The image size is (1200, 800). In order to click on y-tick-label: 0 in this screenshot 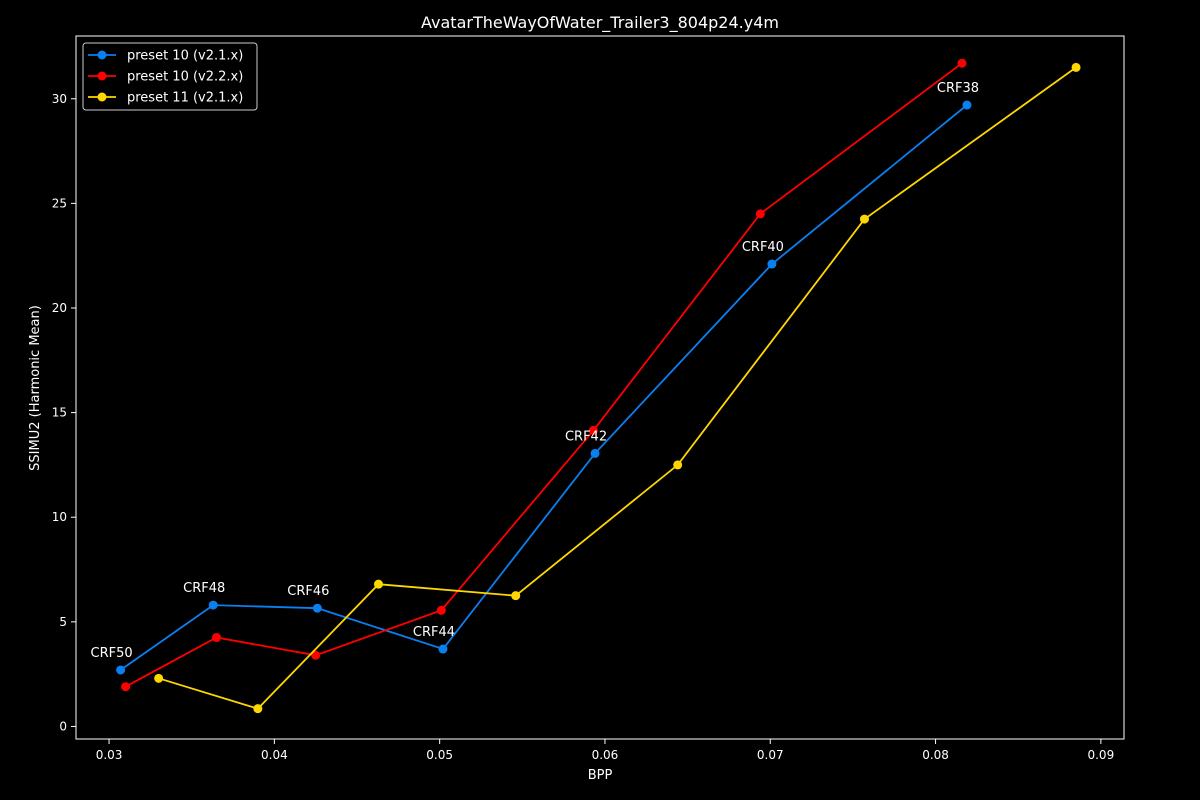, I will do `click(63, 726)`.